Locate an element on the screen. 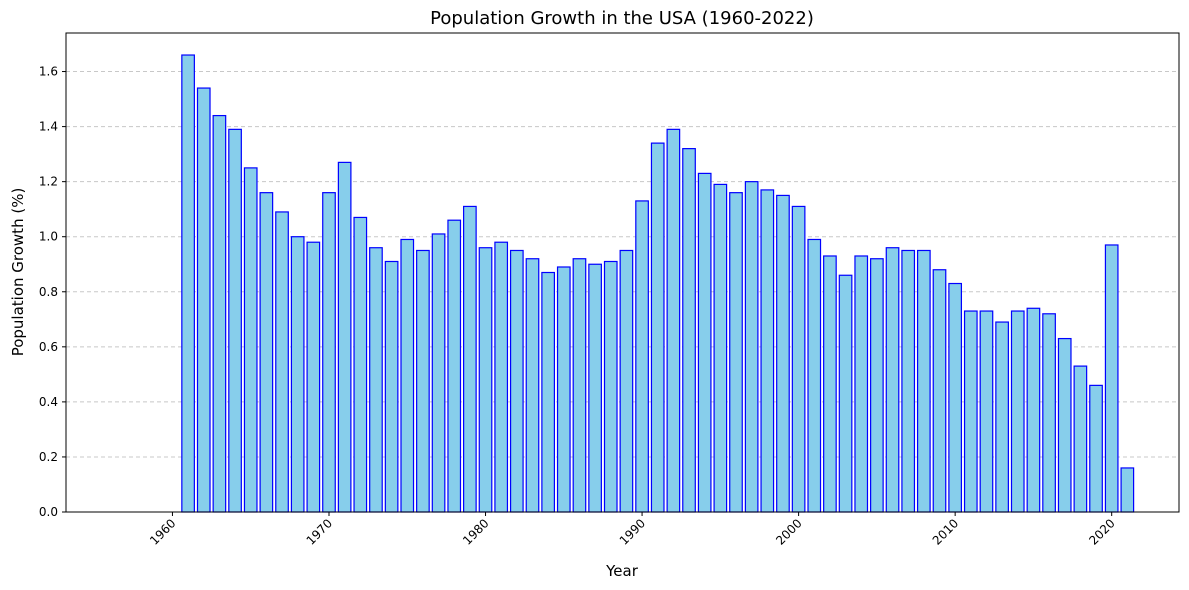 The height and width of the screenshot is (590, 1189). y-tick-label: 1.2 is located at coordinates (48, 182).